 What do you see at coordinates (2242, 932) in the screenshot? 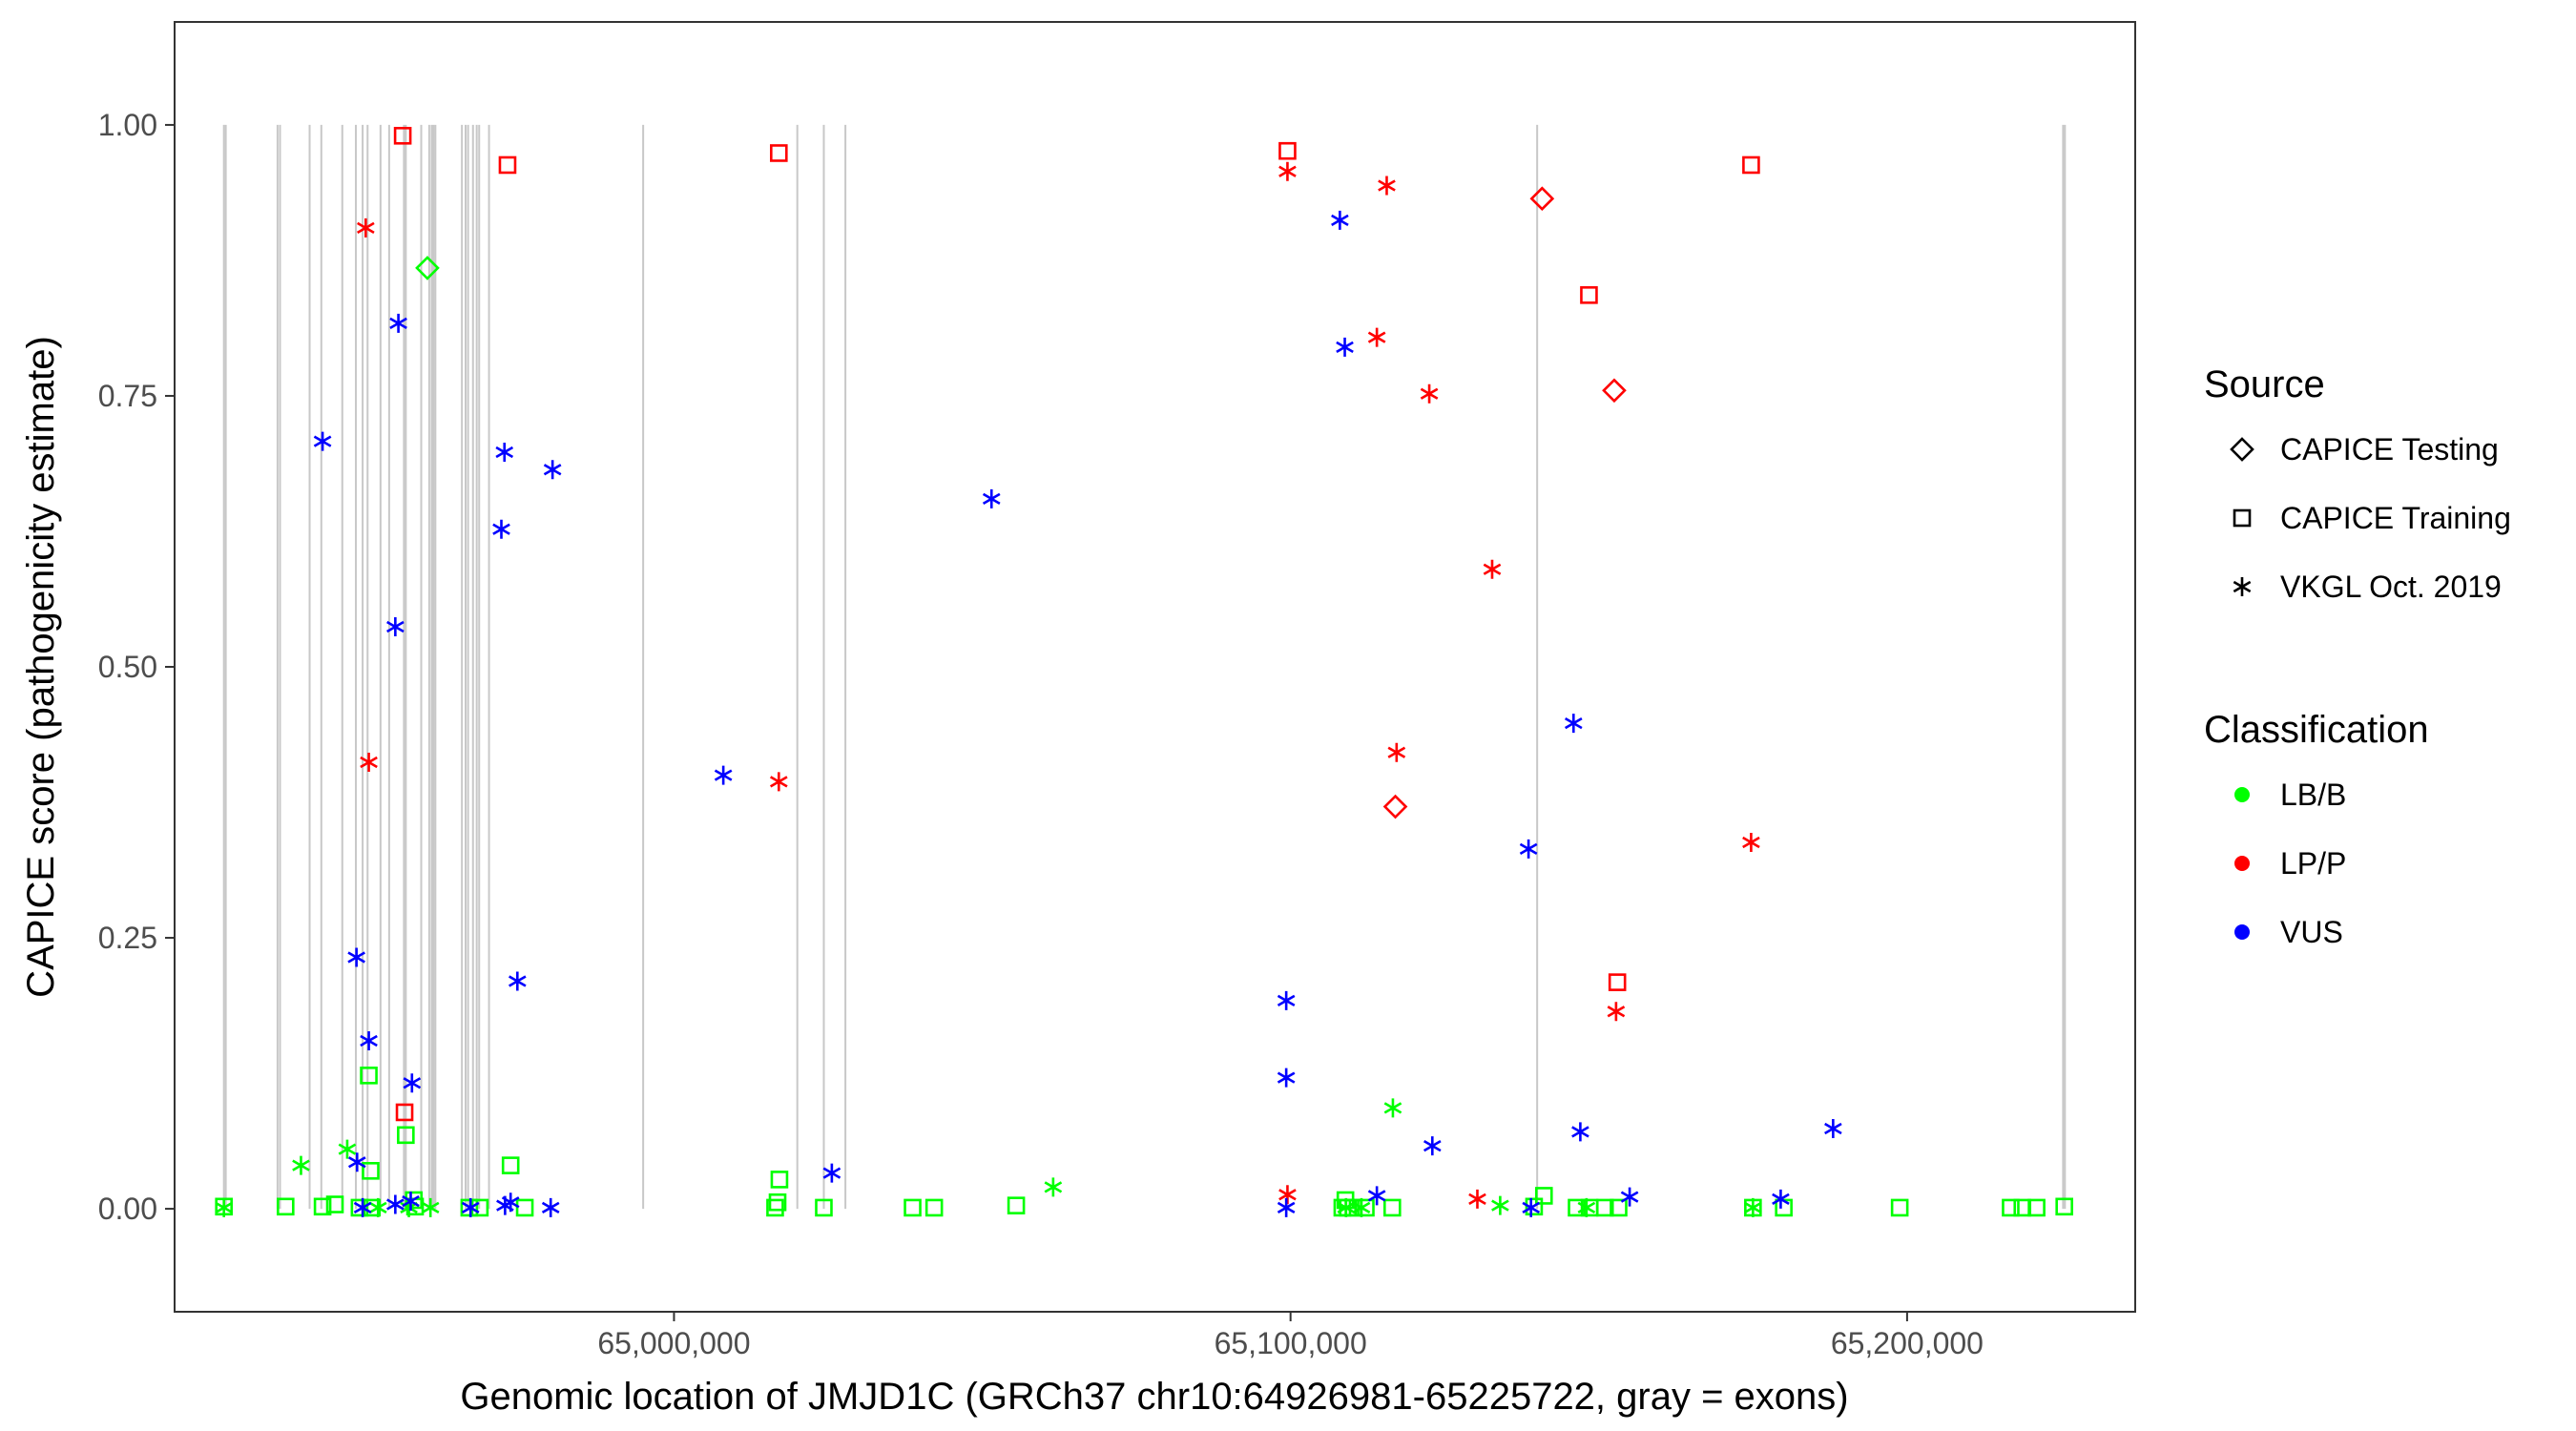
I see `legend-dot-vus` at bounding box center [2242, 932].